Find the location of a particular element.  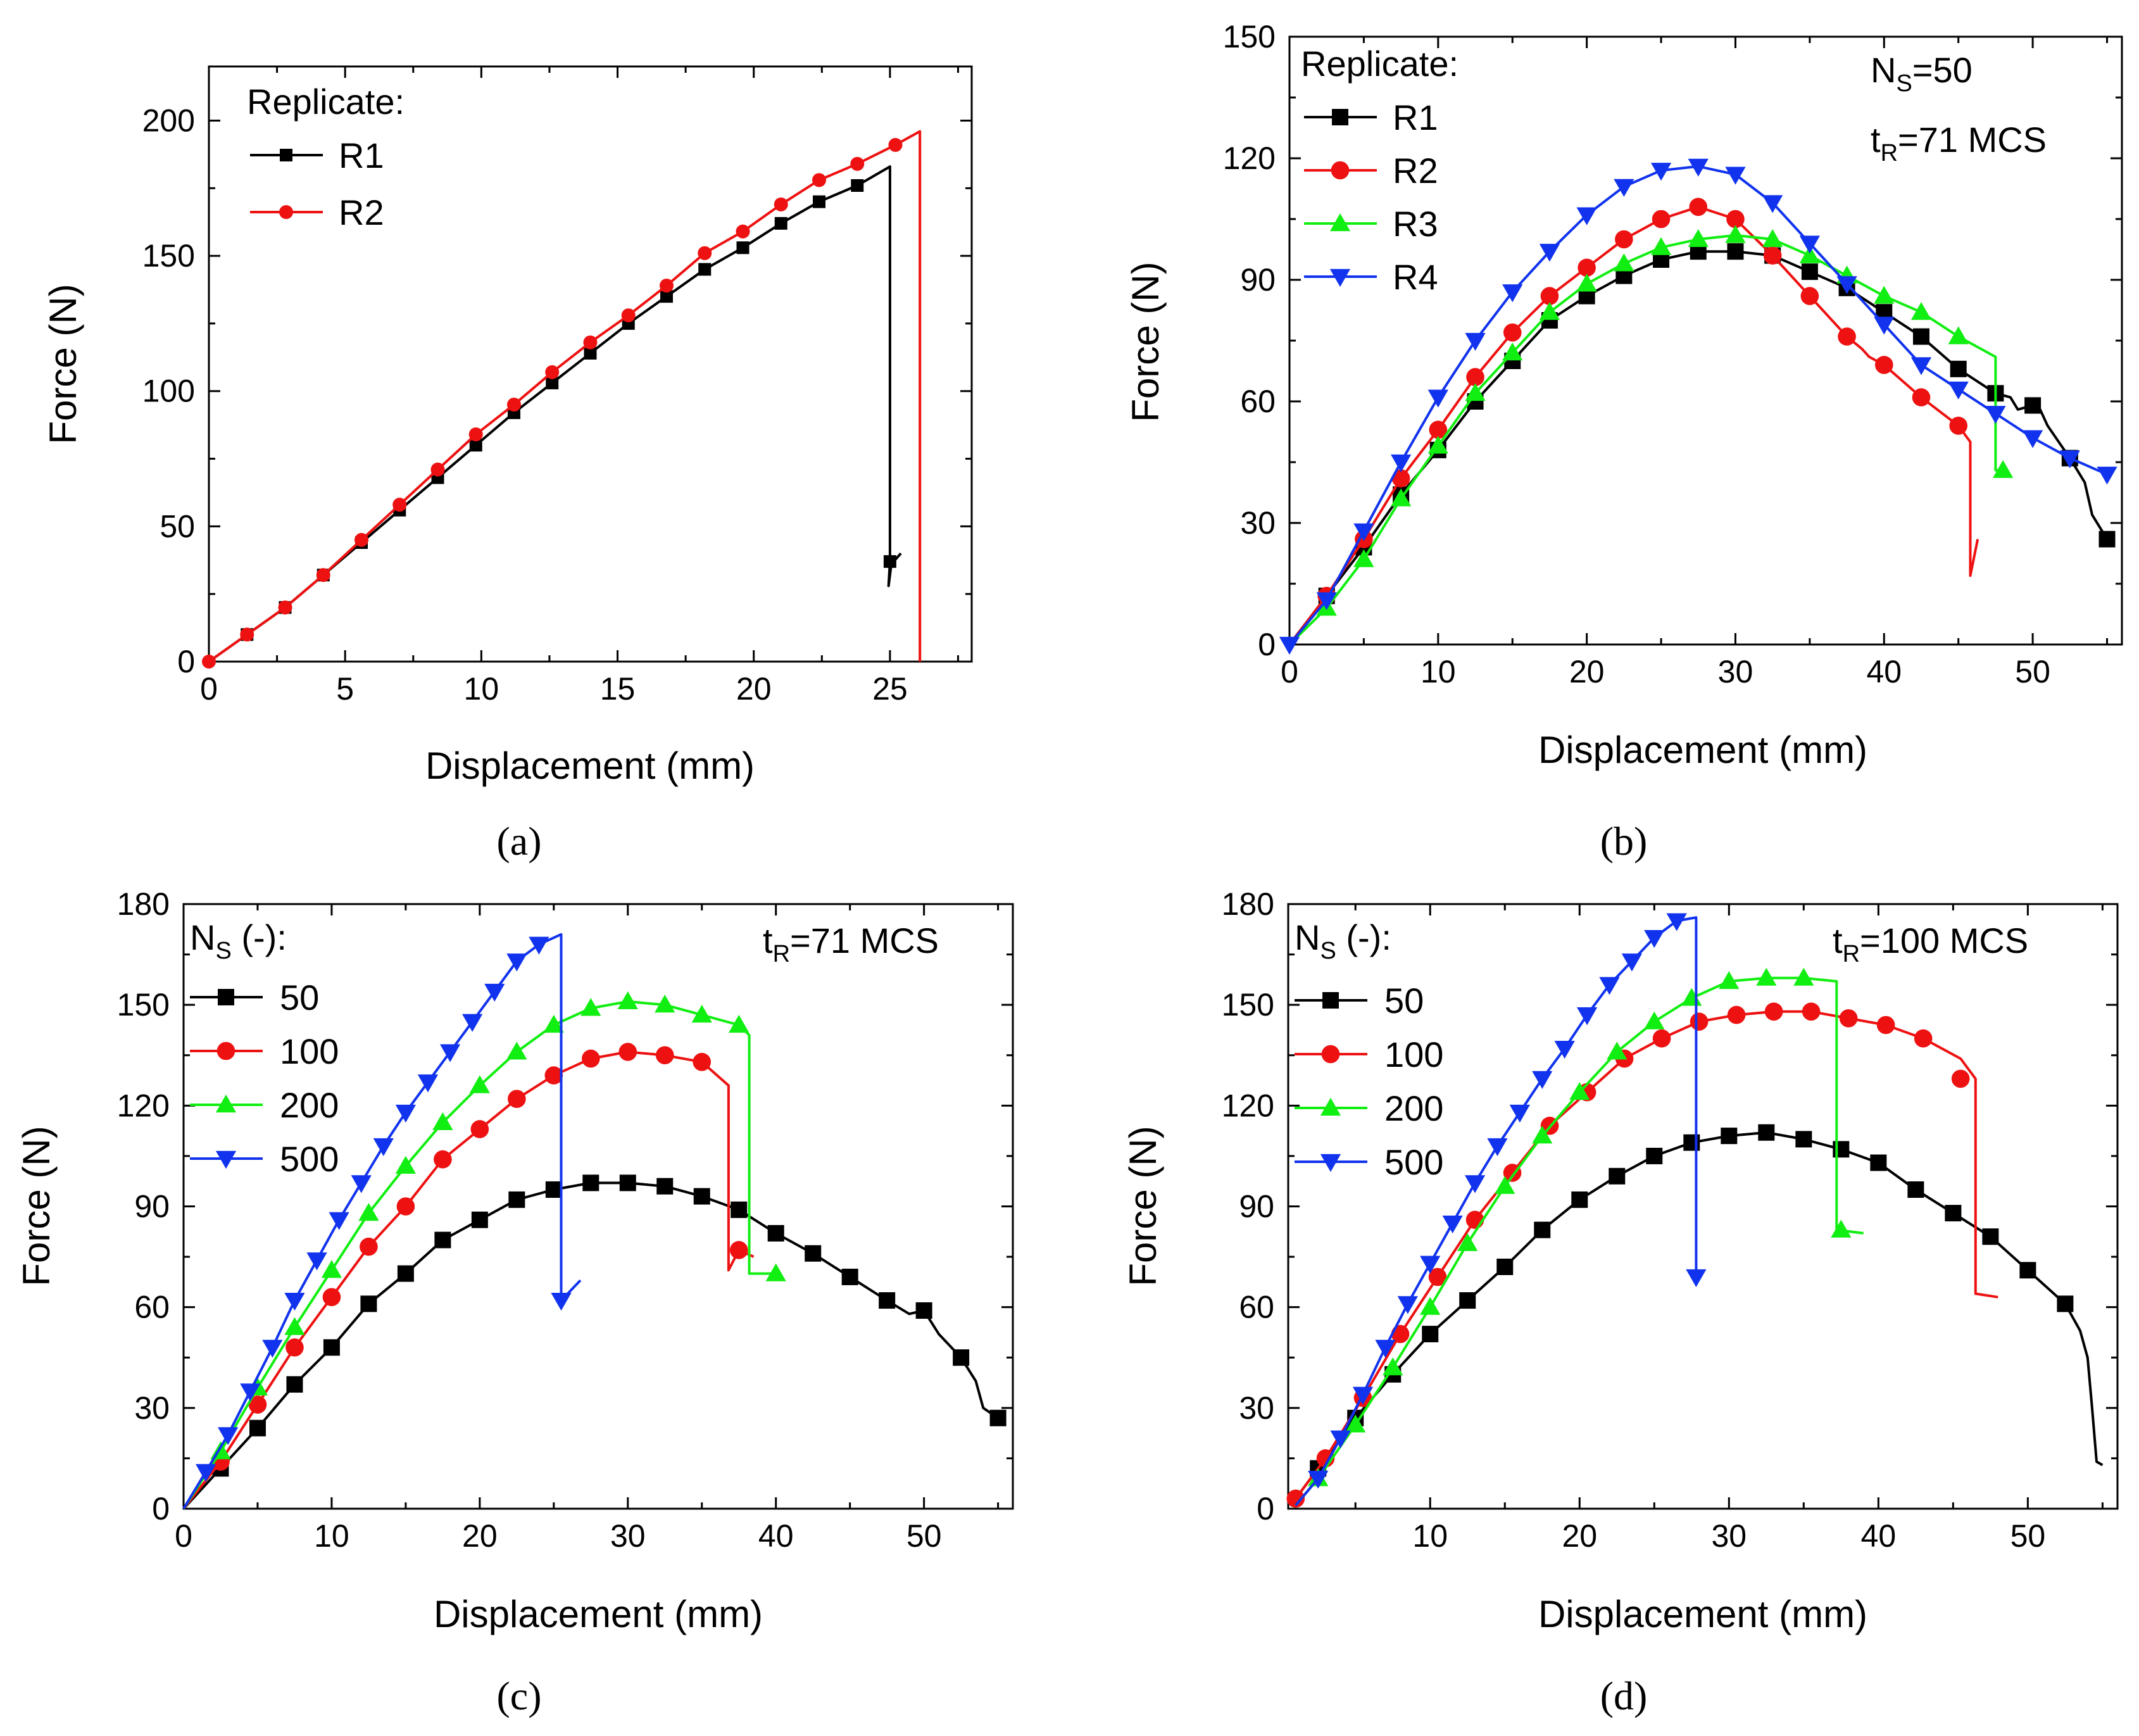

panel-a-caption: (a) is located at coordinates (518, 841).